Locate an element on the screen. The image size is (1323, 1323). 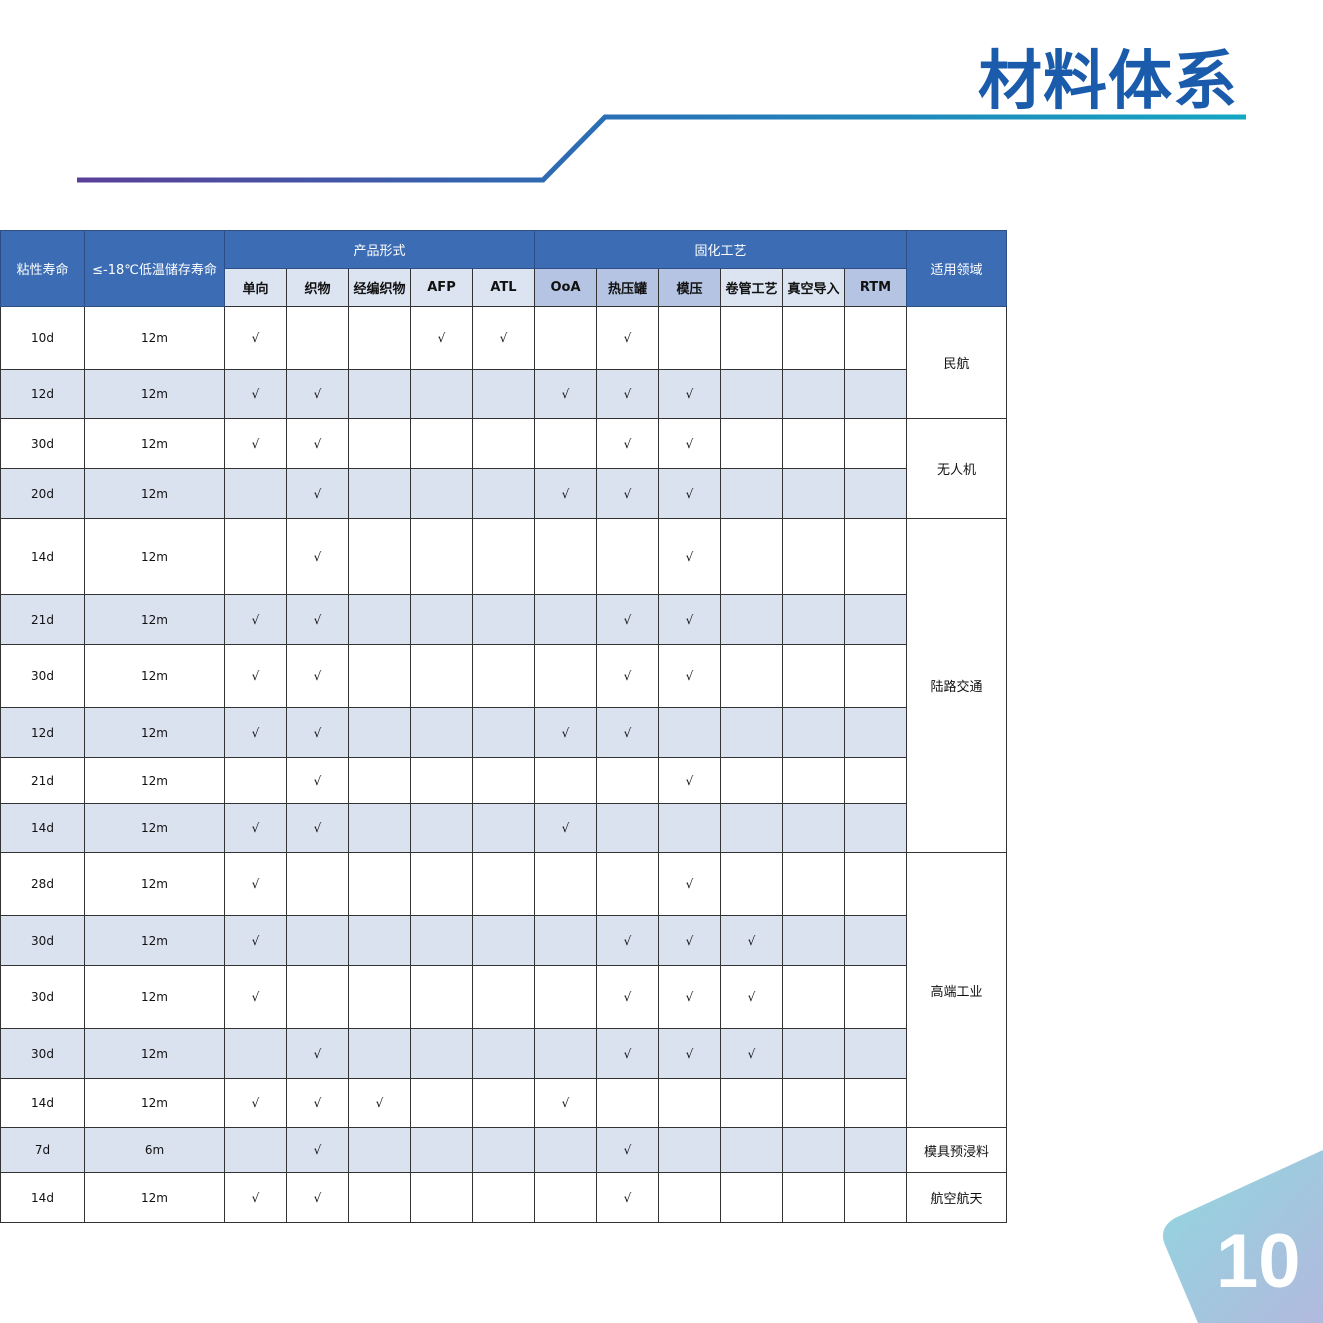
column-header: 单向 is located at coordinates (255, 287).